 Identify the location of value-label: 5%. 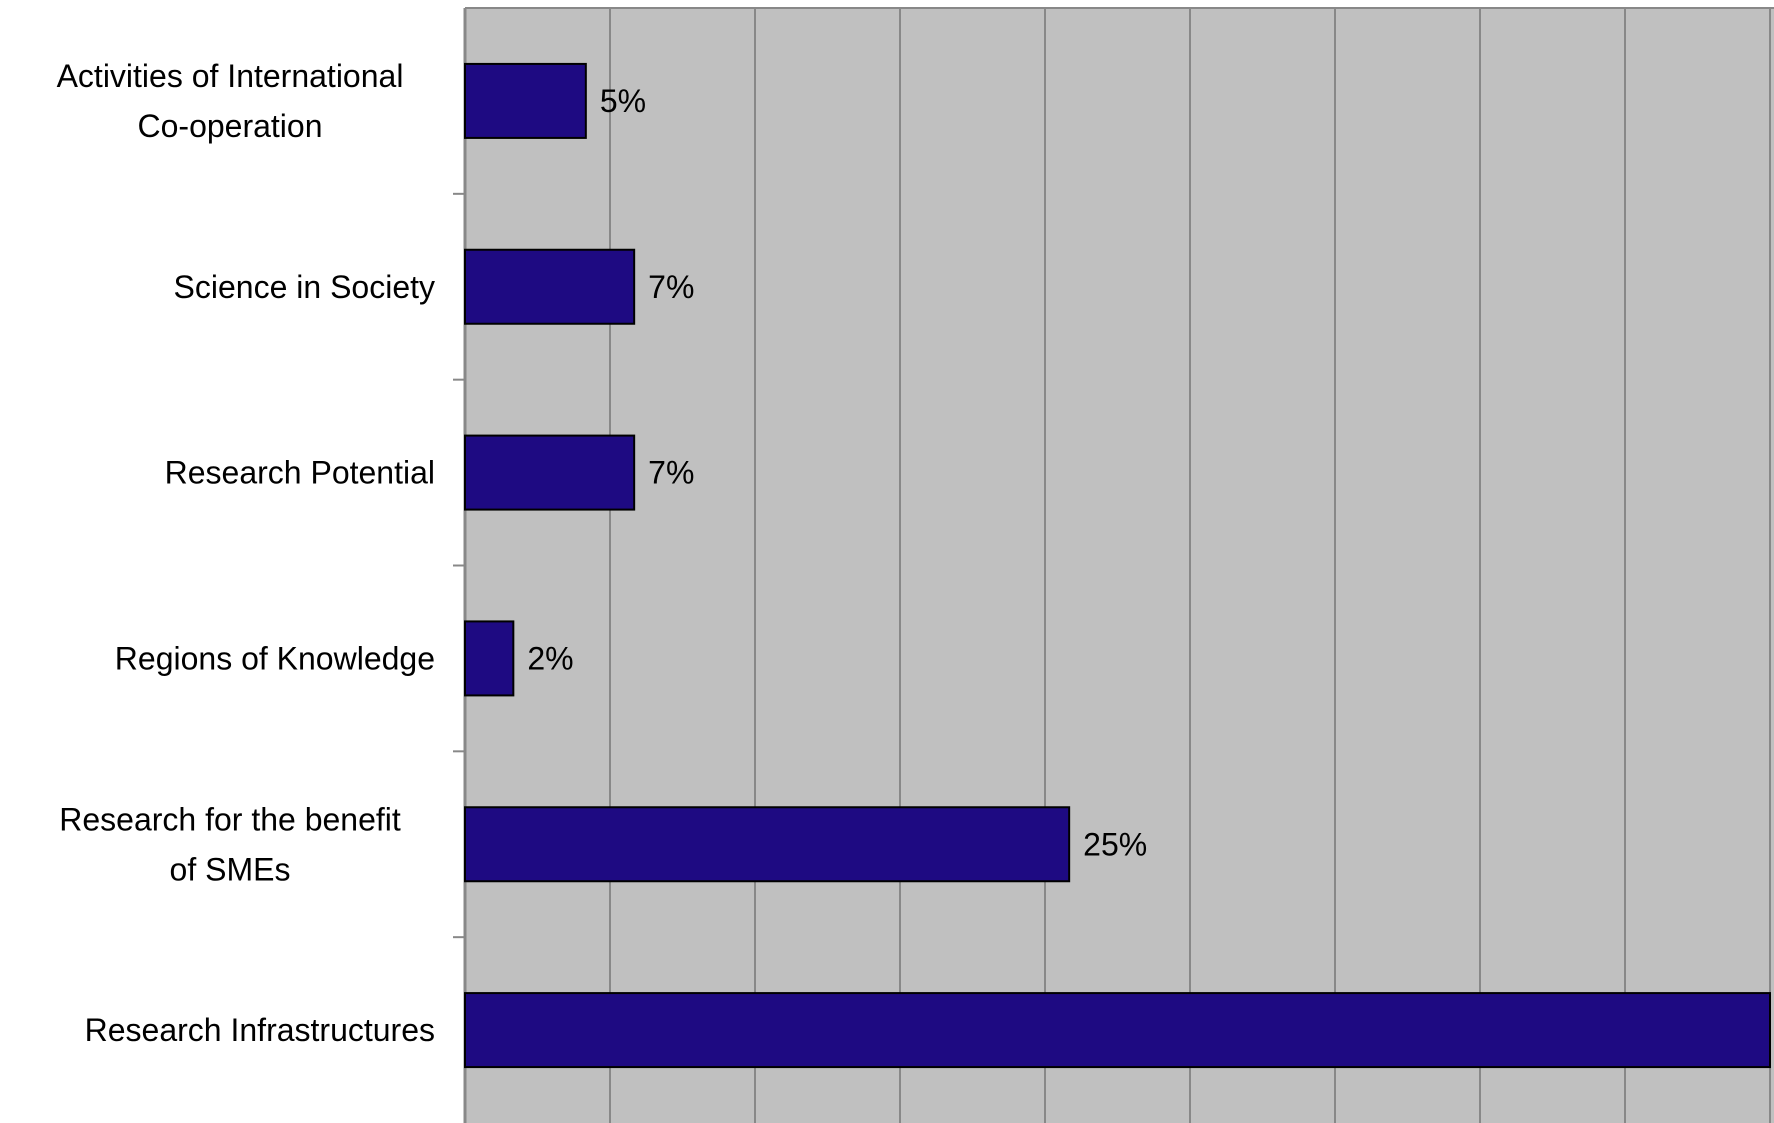
(623, 101).